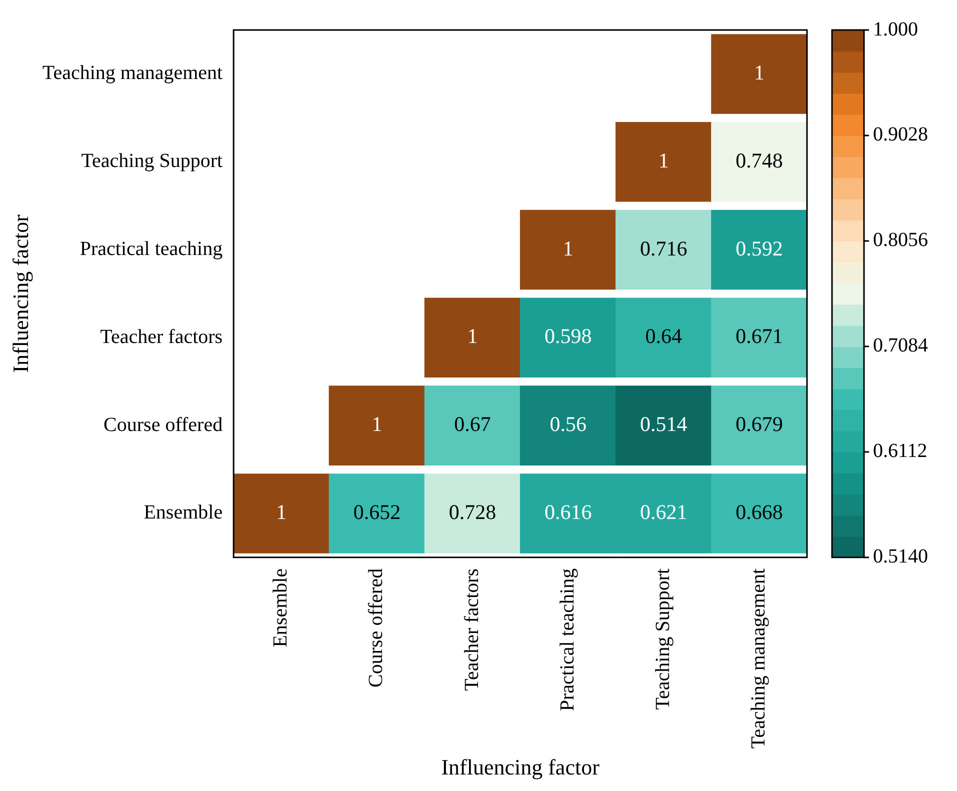 This screenshot has width=957, height=791. What do you see at coordinates (152, 161) in the screenshot?
I see `y-tick-label: Teaching Support` at bounding box center [152, 161].